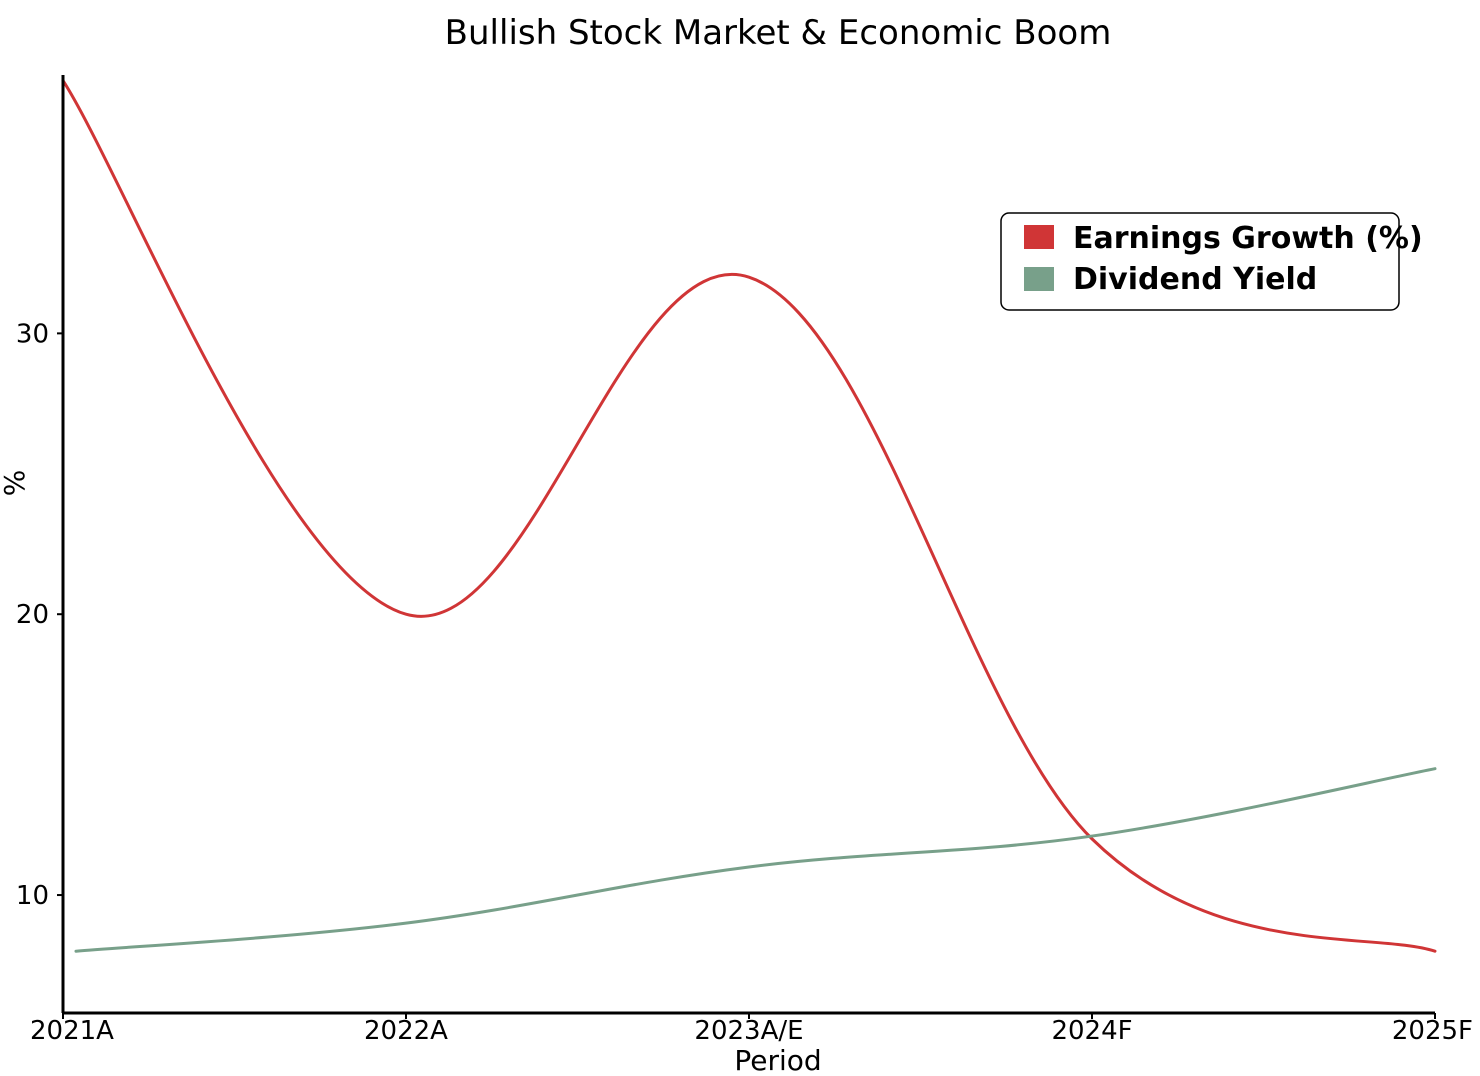  I want to click on legend-label-earnings: Earnings Growth (%), so click(1248, 238).